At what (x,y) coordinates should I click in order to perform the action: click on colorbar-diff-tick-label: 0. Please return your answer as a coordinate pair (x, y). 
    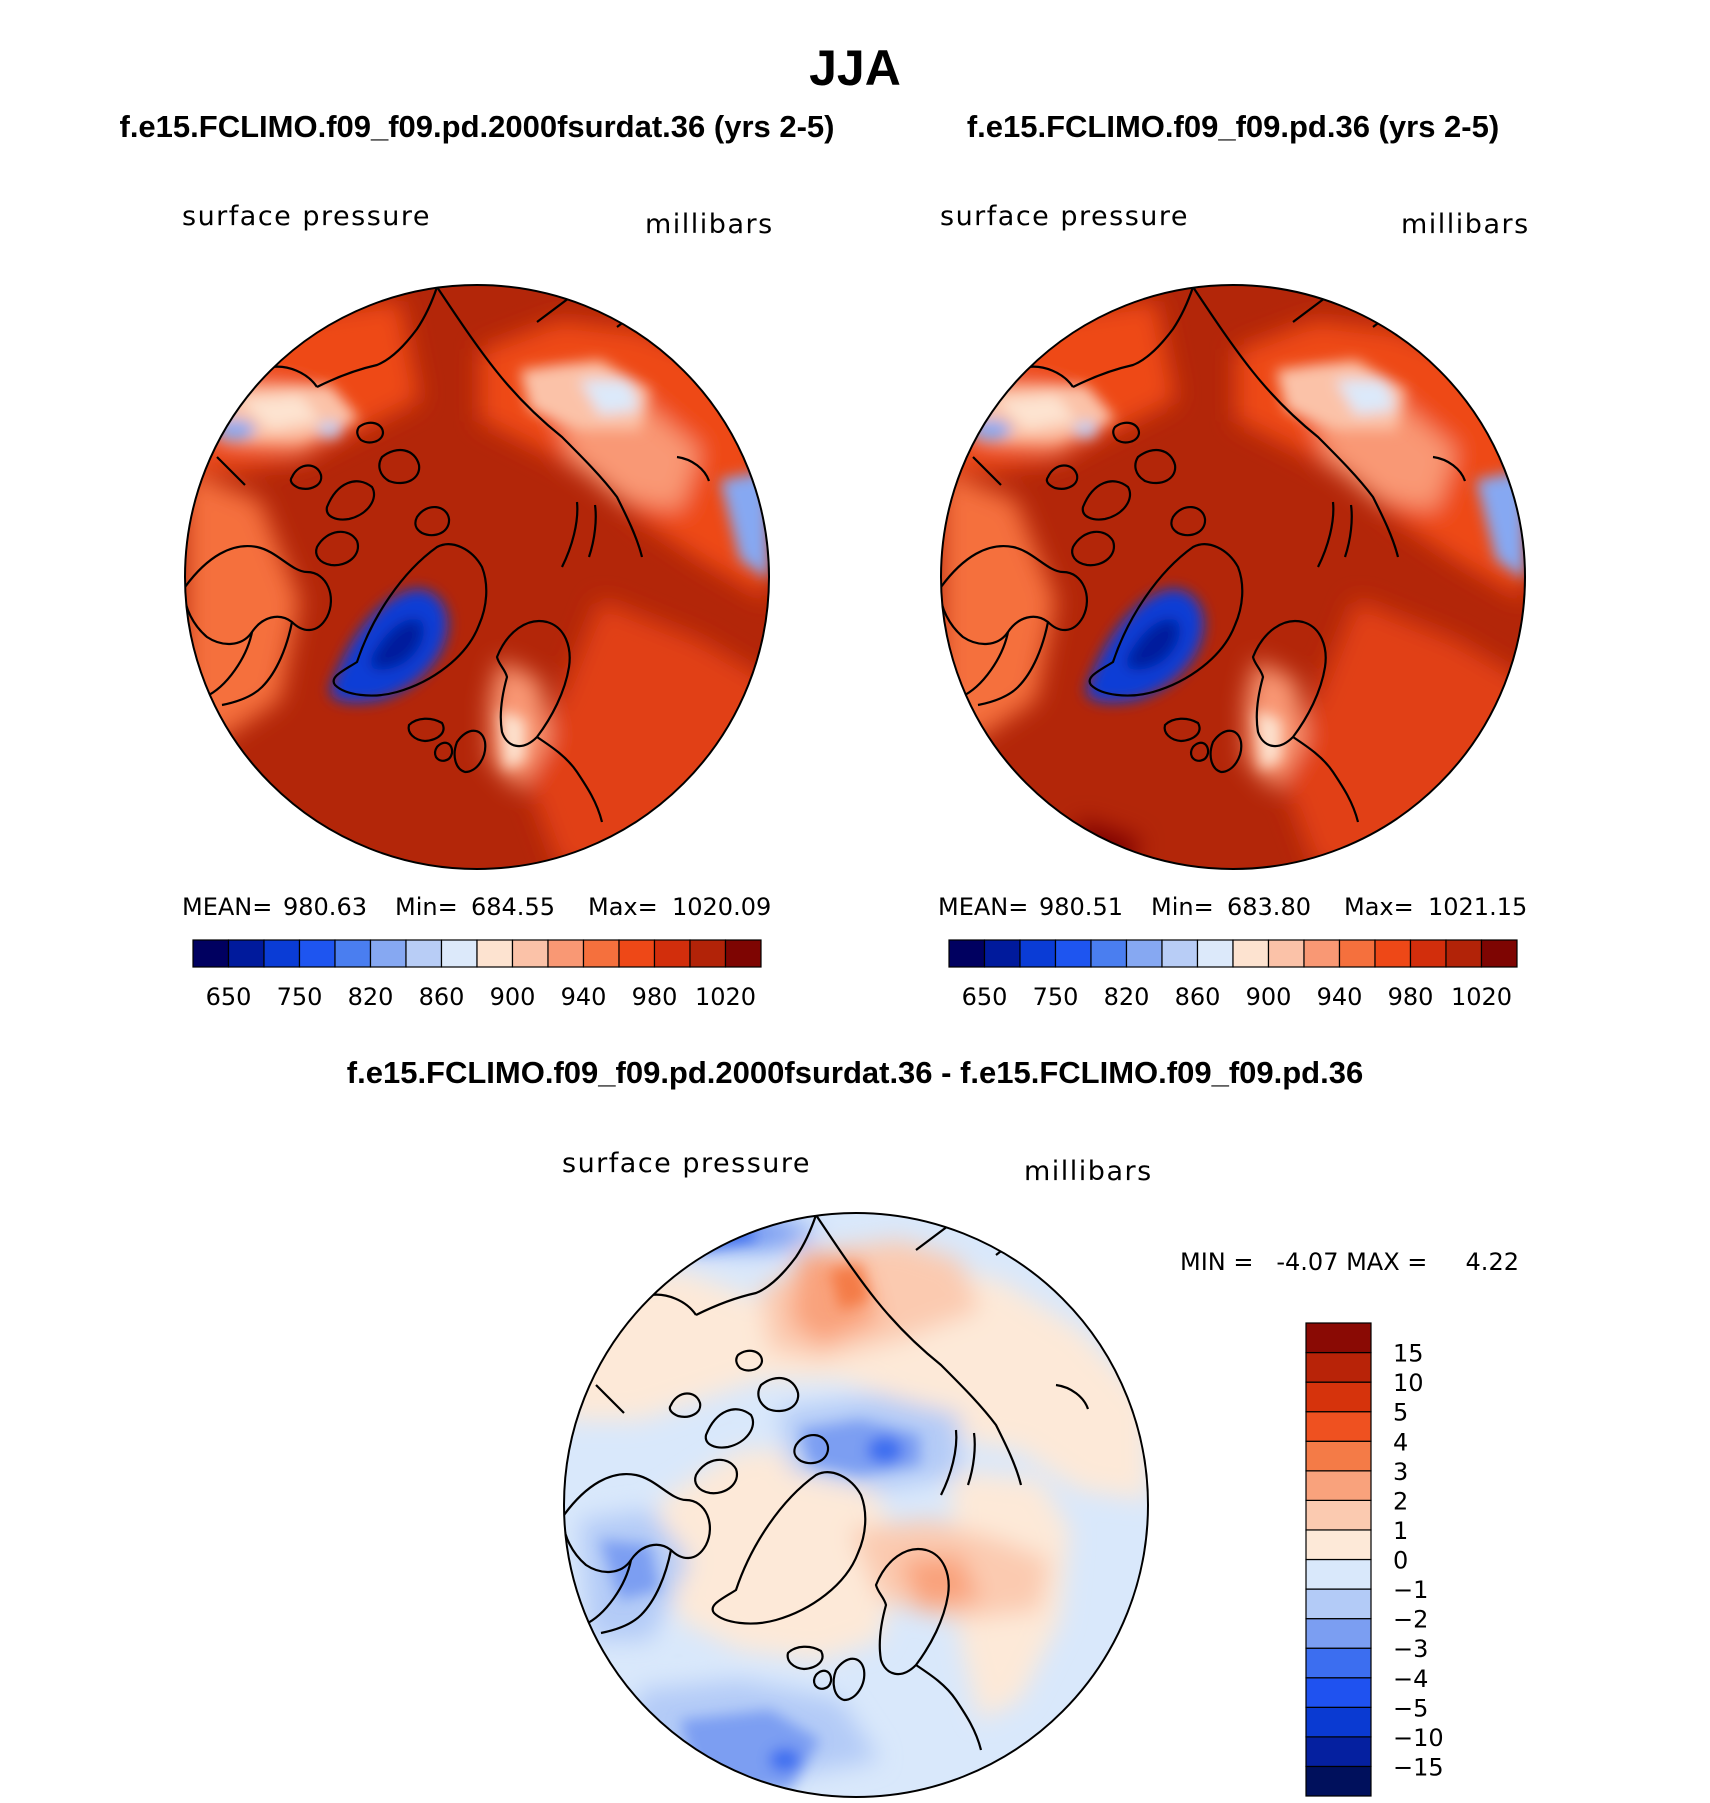
    Looking at the image, I should click on (1400, 1561).